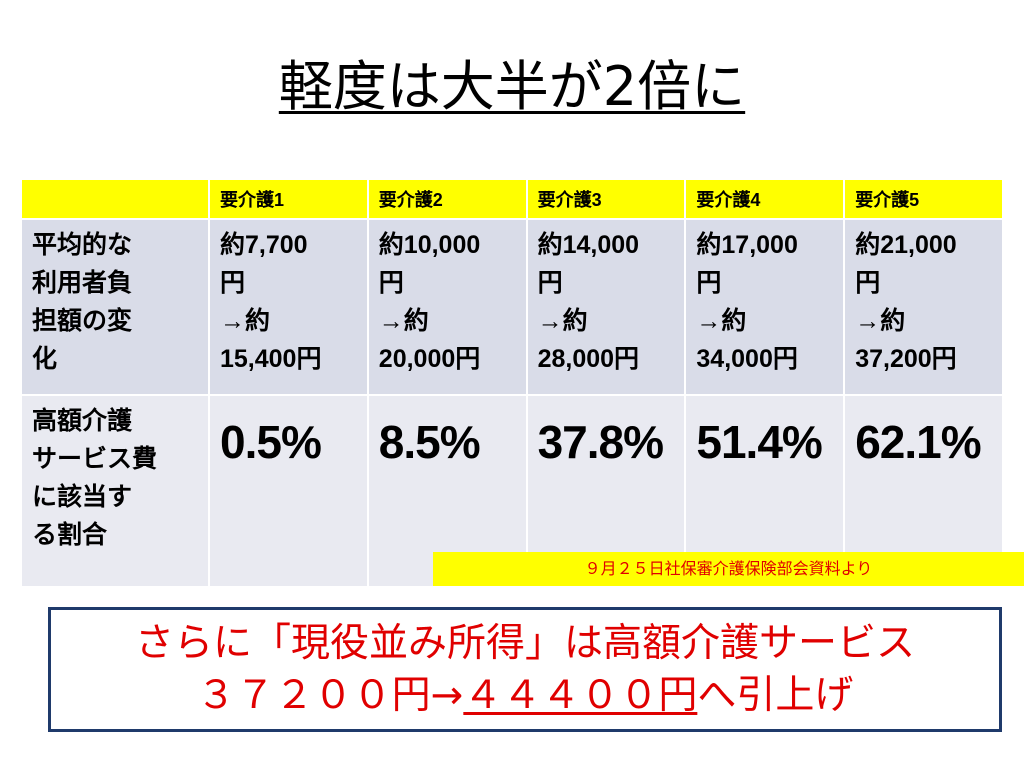 This screenshot has height=768, width=1024. What do you see at coordinates (288, 307) in the screenshot?
I see `burden-cell-level-1: 約7,700 円 →約 15,400円` at bounding box center [288, 307].